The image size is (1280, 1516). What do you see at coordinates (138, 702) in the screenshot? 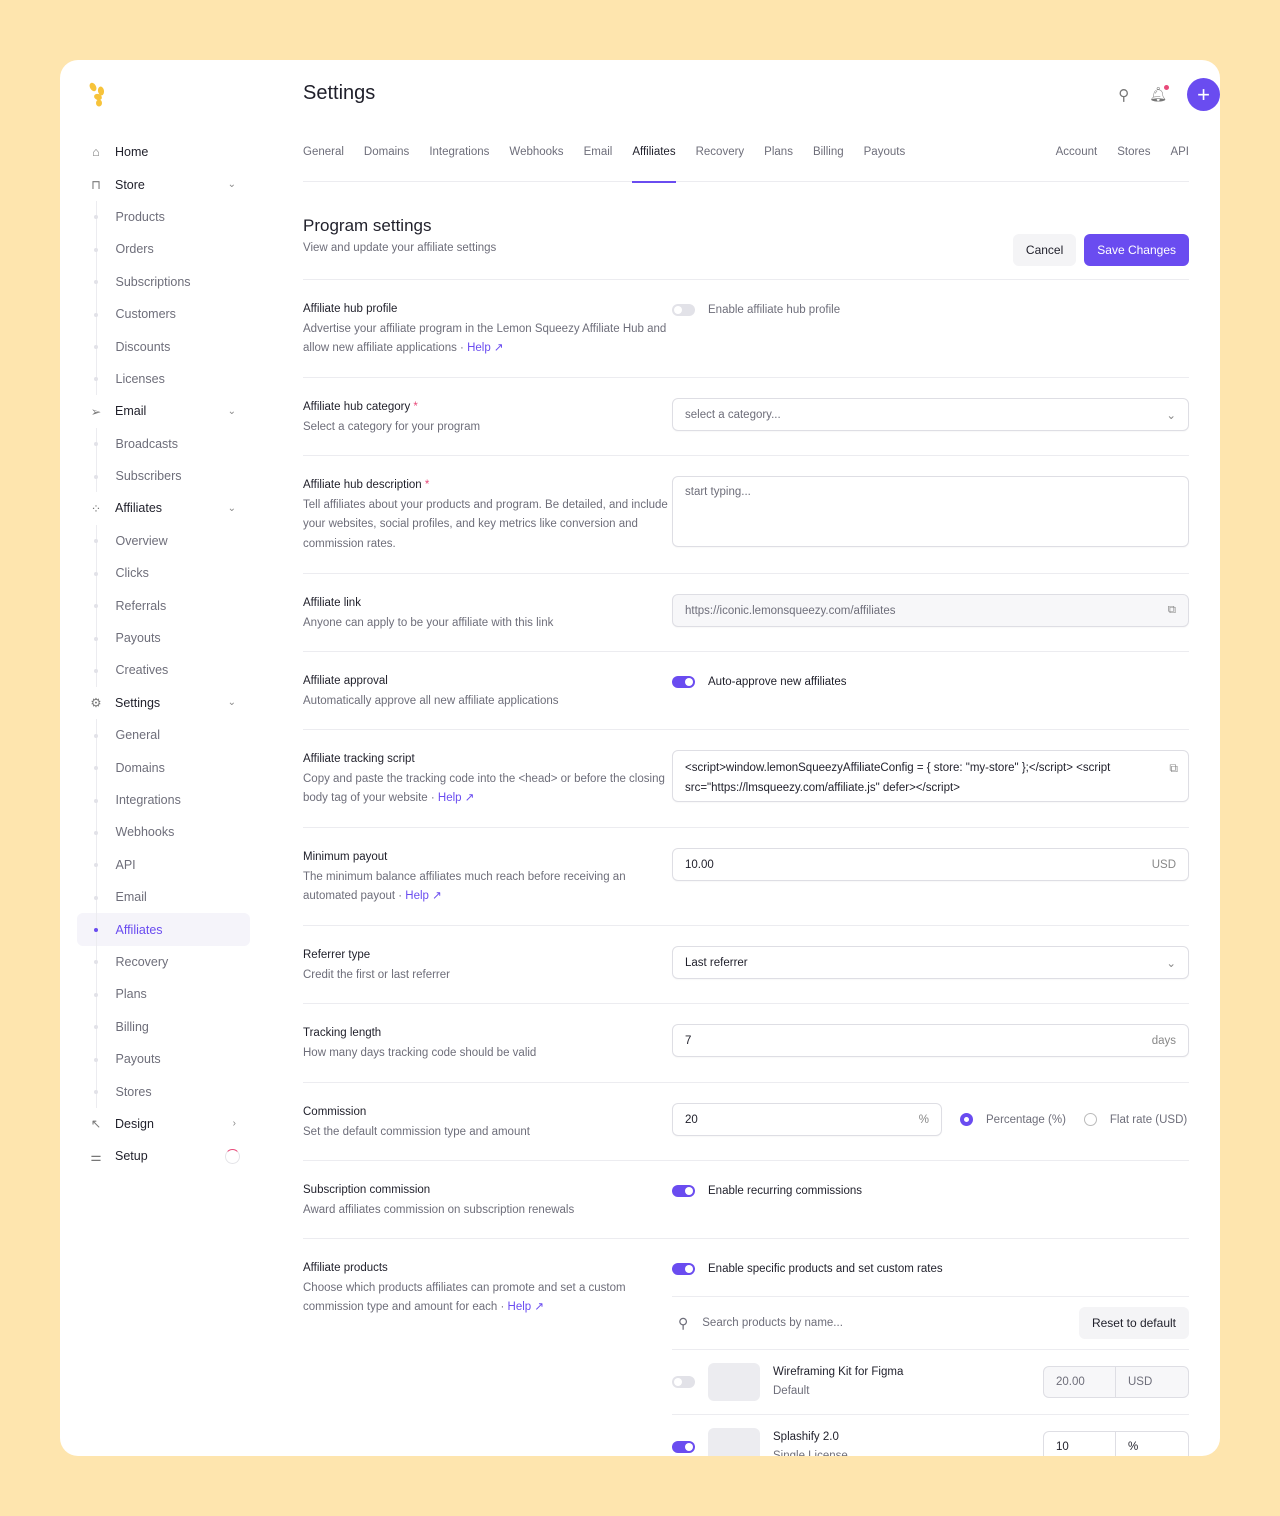
I see `sidebar-item-label: Settings` at bounding box center [138, 702].